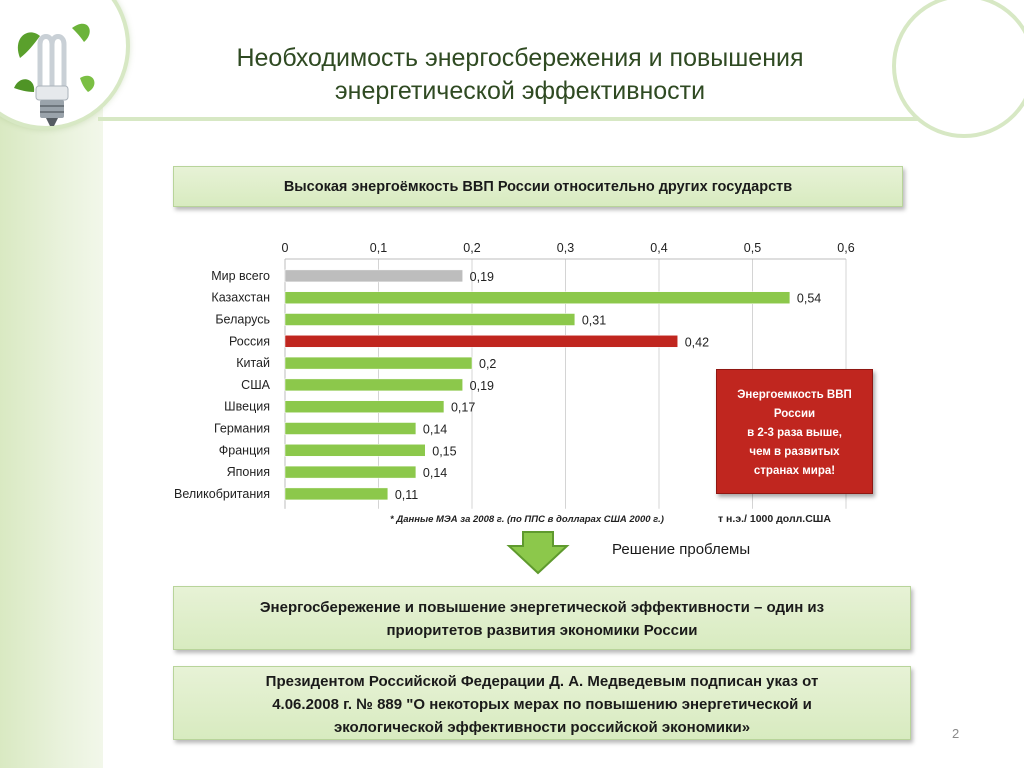 This screenshot has height=768, width=1024. Describe the element at coordinates (520, 91) in the screenshot. I see `title-line-2: энергетической эффективности` at that location.